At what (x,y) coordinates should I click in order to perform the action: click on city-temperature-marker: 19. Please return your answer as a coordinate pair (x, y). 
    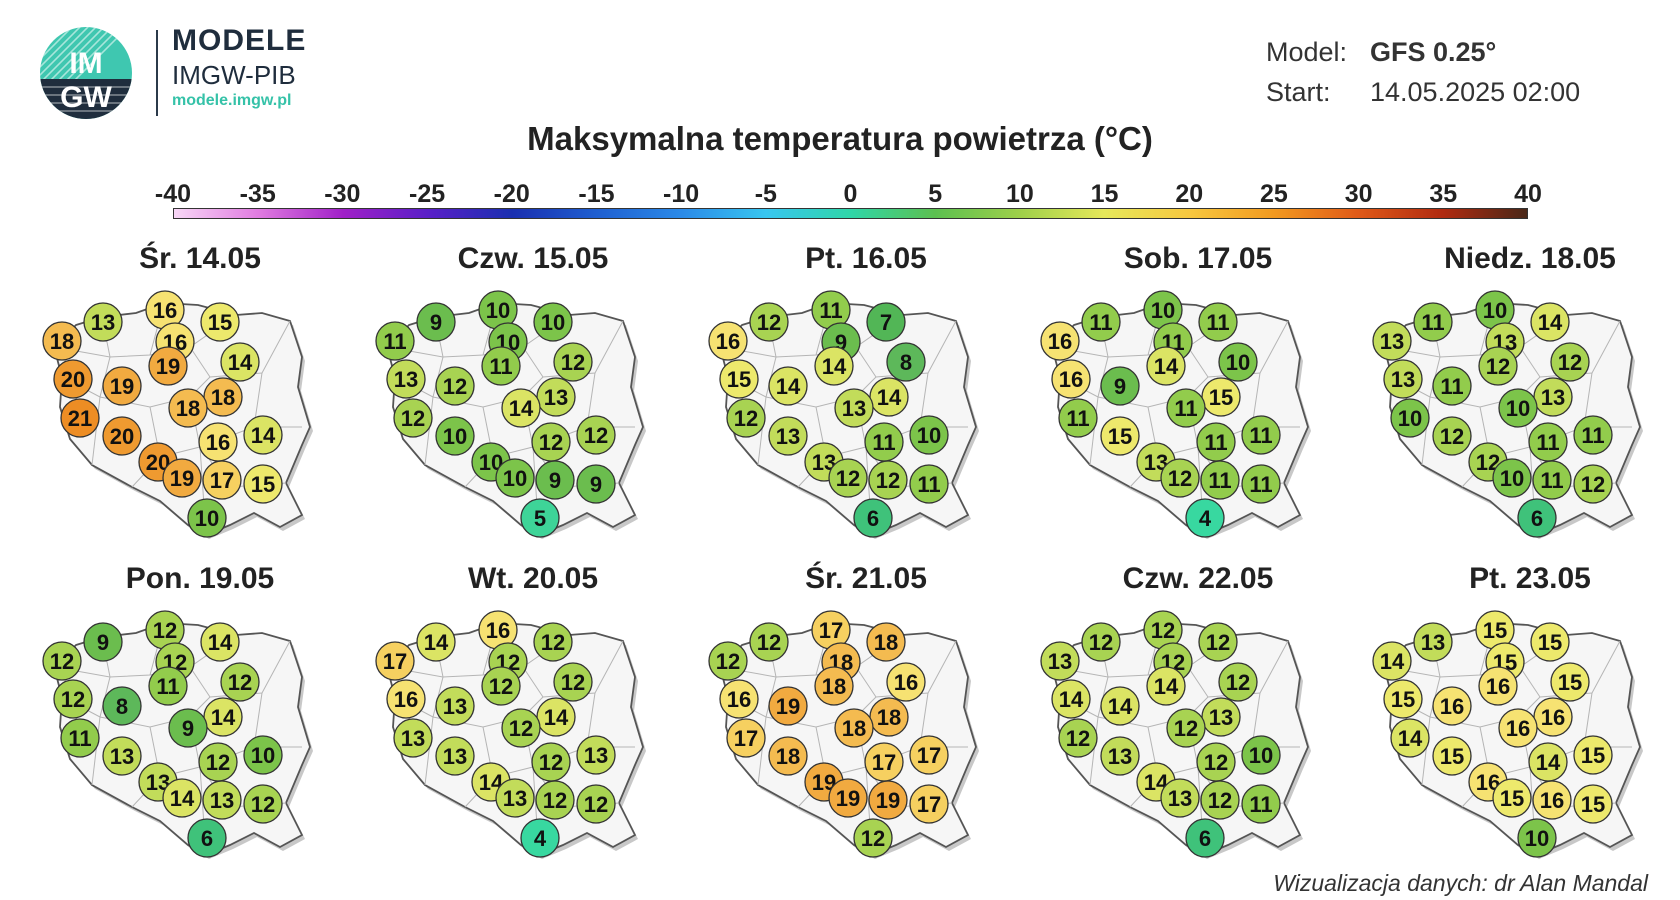
    Looking at the image, I should click on (122, 386).